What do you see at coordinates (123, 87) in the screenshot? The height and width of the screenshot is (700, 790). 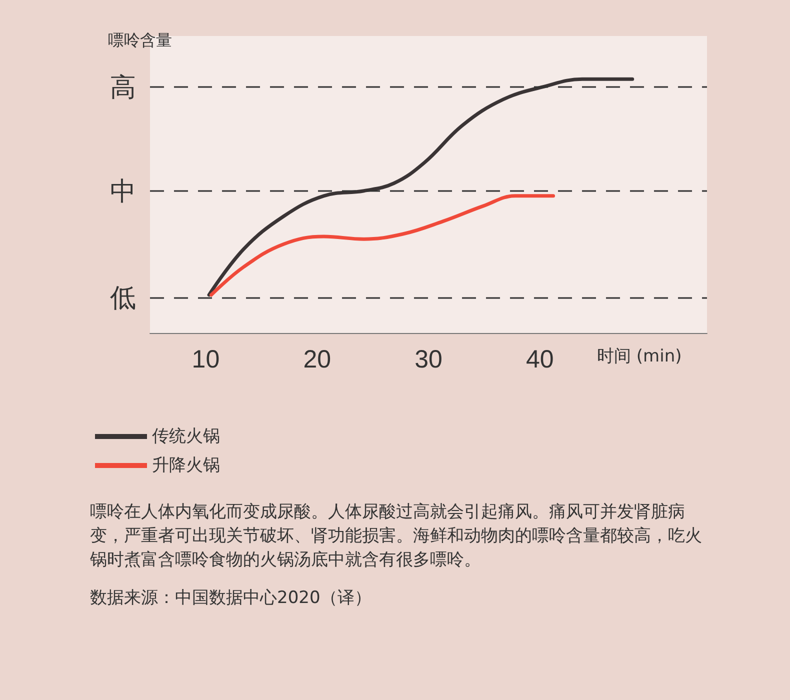 I see `ref-line-label: 高` at bounding box center [123, 87].